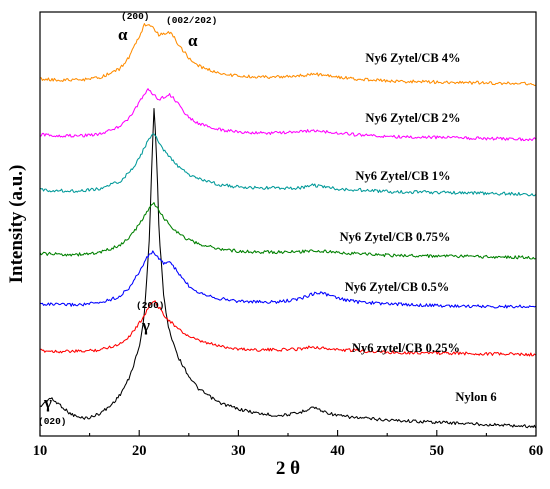  I want to click on annotation-alpha-002-202: (002/202) α, so click(191, 32).